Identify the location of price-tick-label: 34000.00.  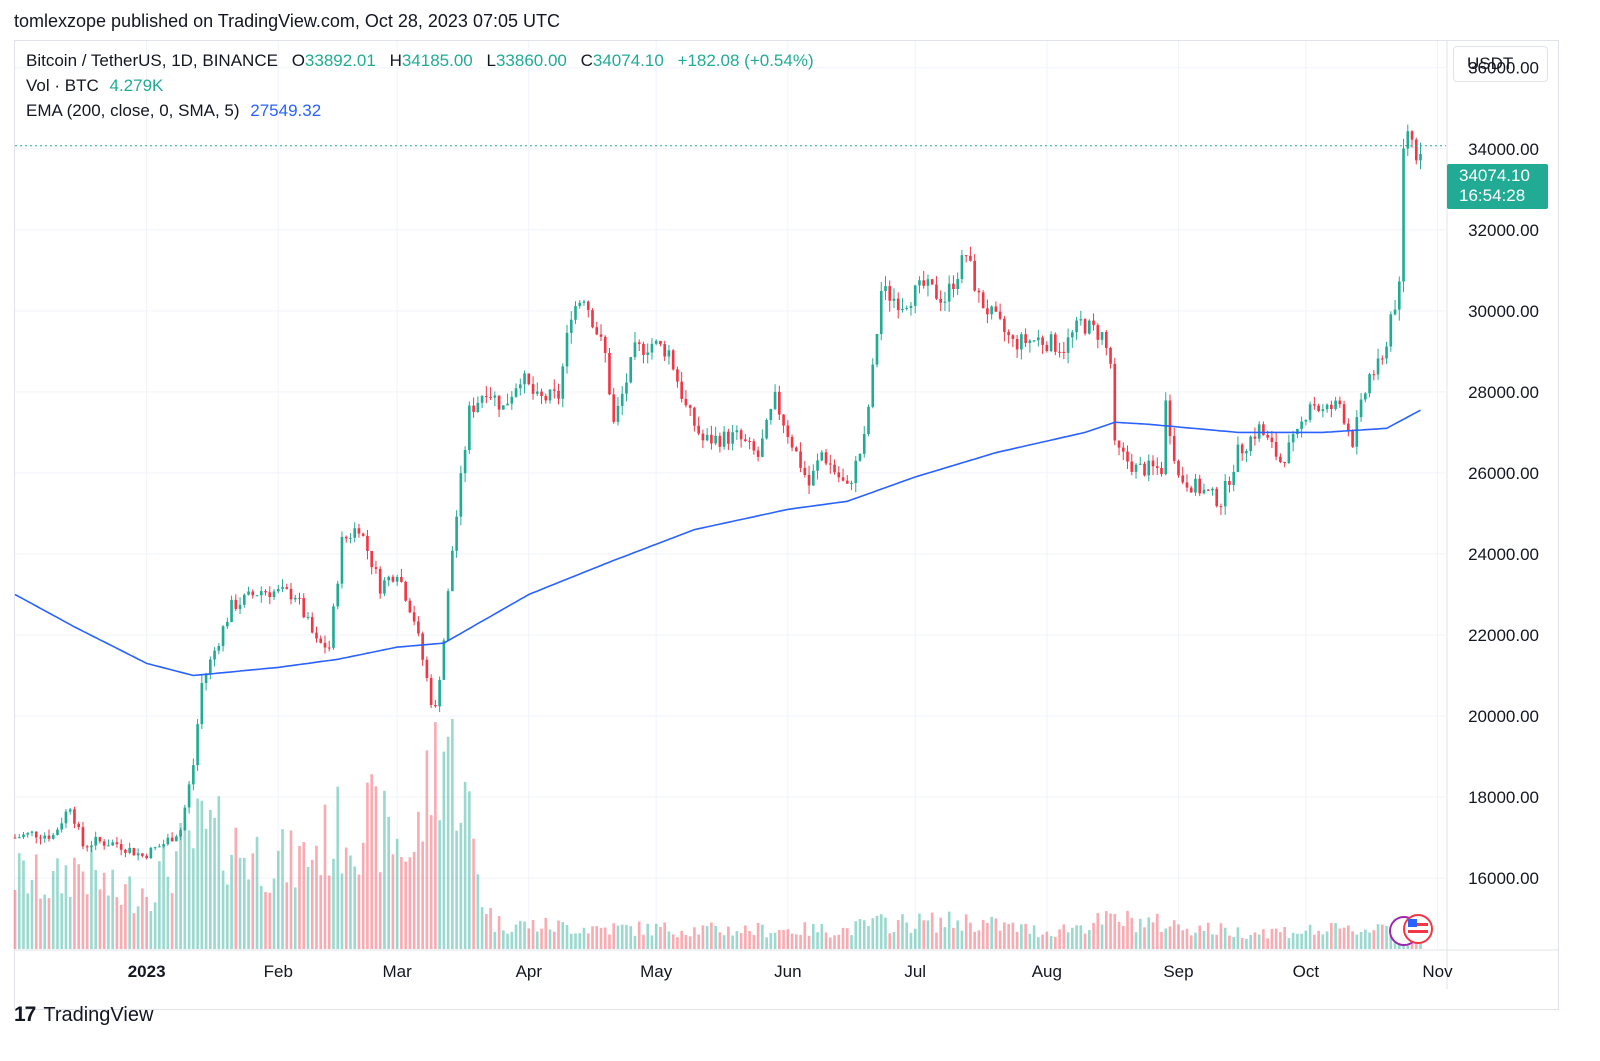
(1503, 149).